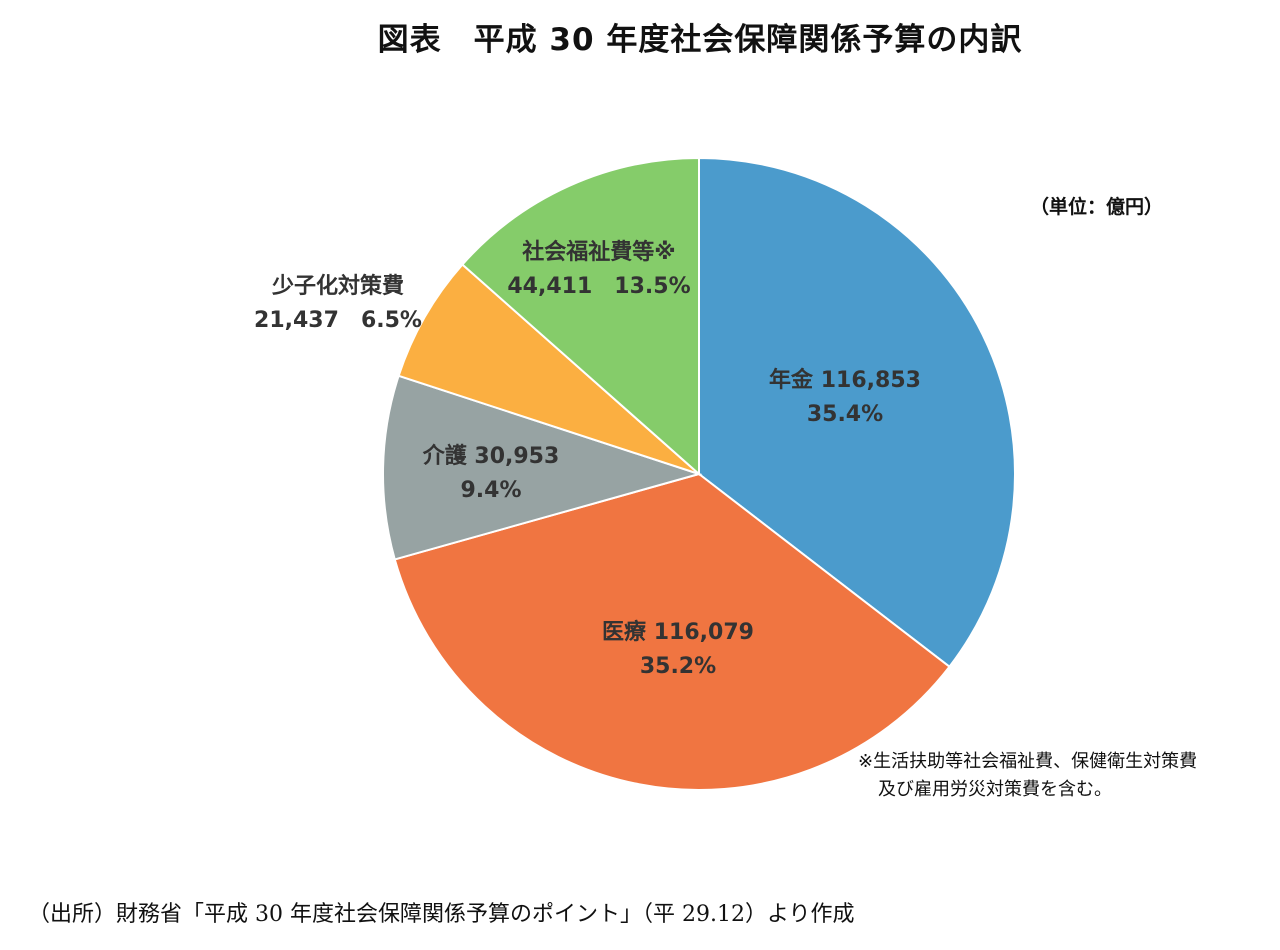 The height and width of the screenshot is (950, 1280). I want to click on slice-percent: 6.5%, so click(391, 320).